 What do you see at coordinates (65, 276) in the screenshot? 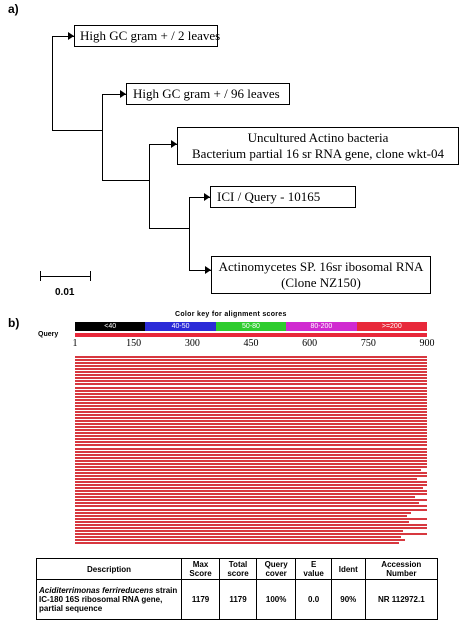
I see `scale-bar-line` at bounding box center [65, 276].